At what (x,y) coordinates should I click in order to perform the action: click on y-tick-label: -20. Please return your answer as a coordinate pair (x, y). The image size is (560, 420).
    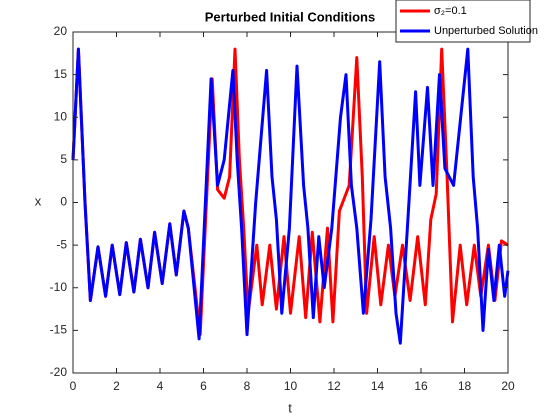
    Looking at the image, I should click on (59, 372).